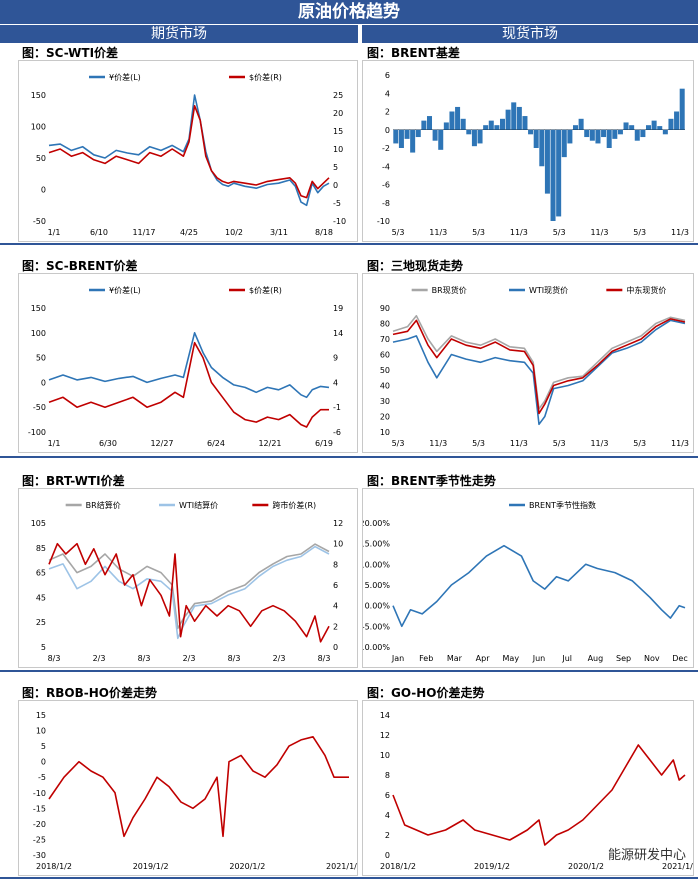 Image resolution: width=698 pixels, height=883 pixels. I want to click on x-tick-label: 6/30, so click(108, 443).